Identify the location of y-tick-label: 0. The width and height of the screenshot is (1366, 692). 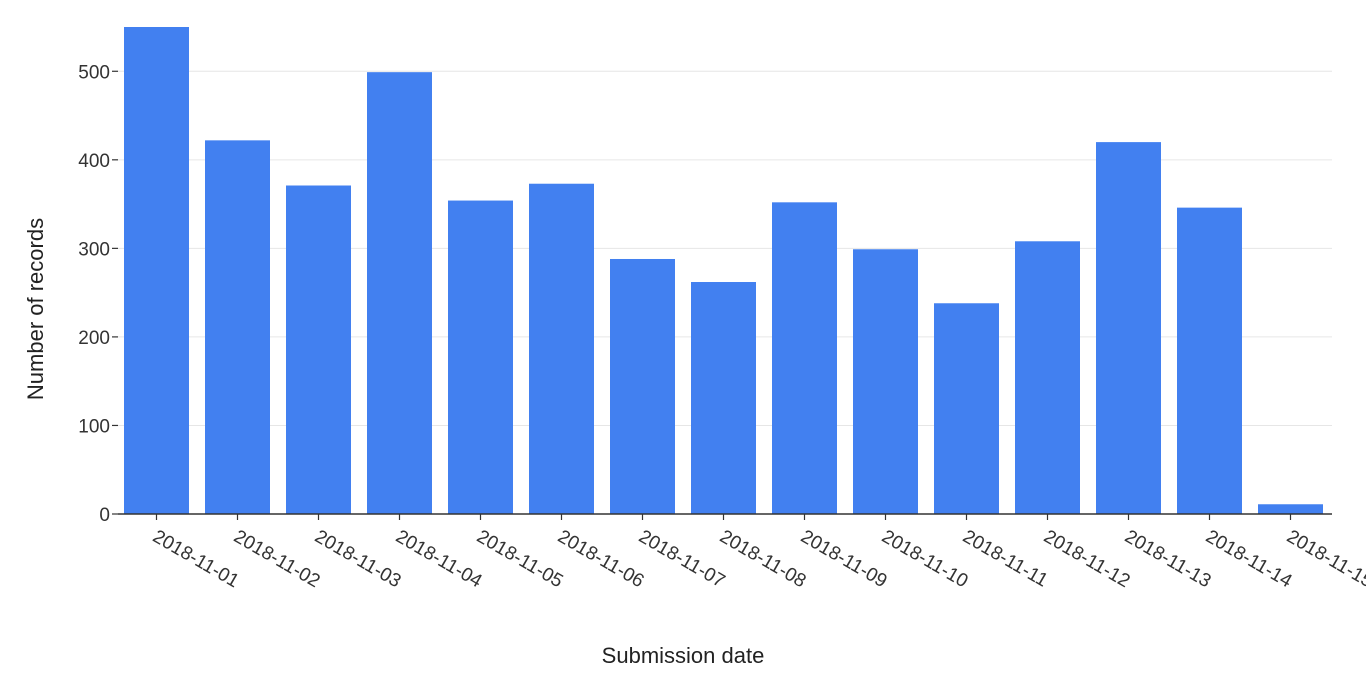
(104, 515).